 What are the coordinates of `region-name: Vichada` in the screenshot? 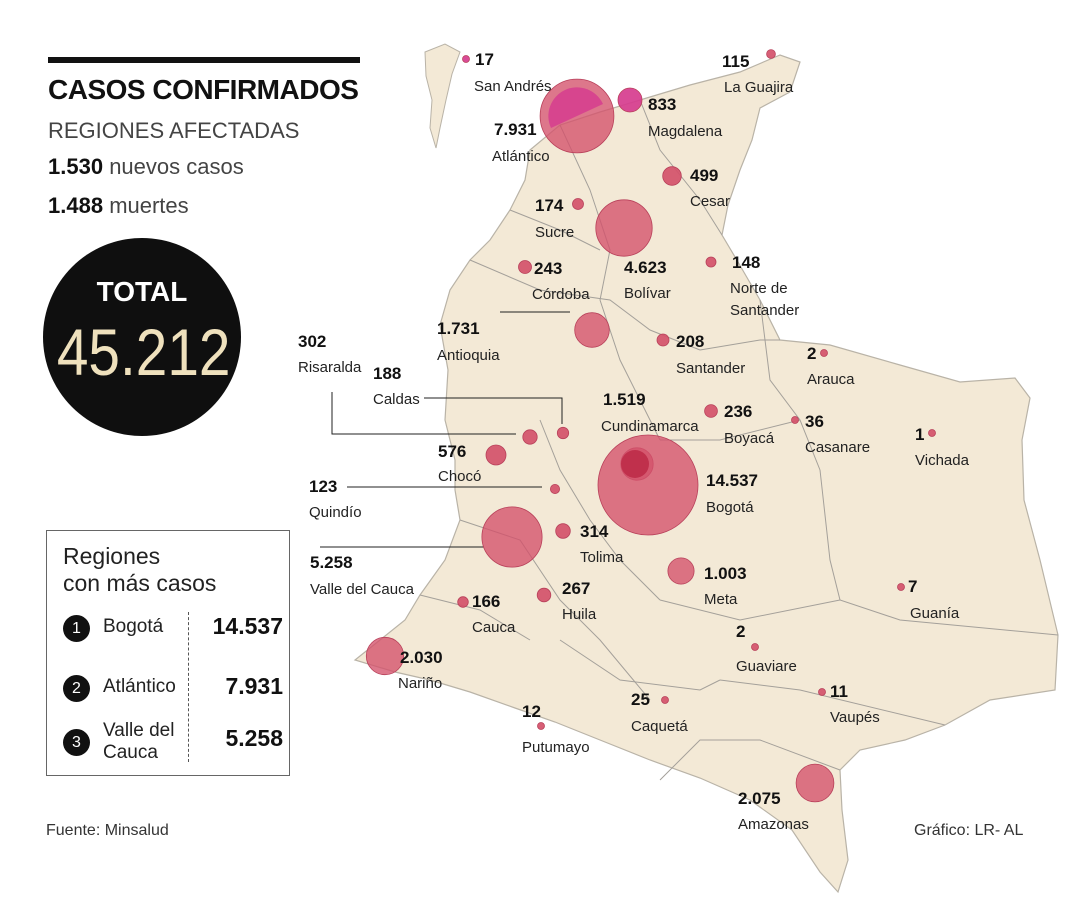 It's located at (942, 460).